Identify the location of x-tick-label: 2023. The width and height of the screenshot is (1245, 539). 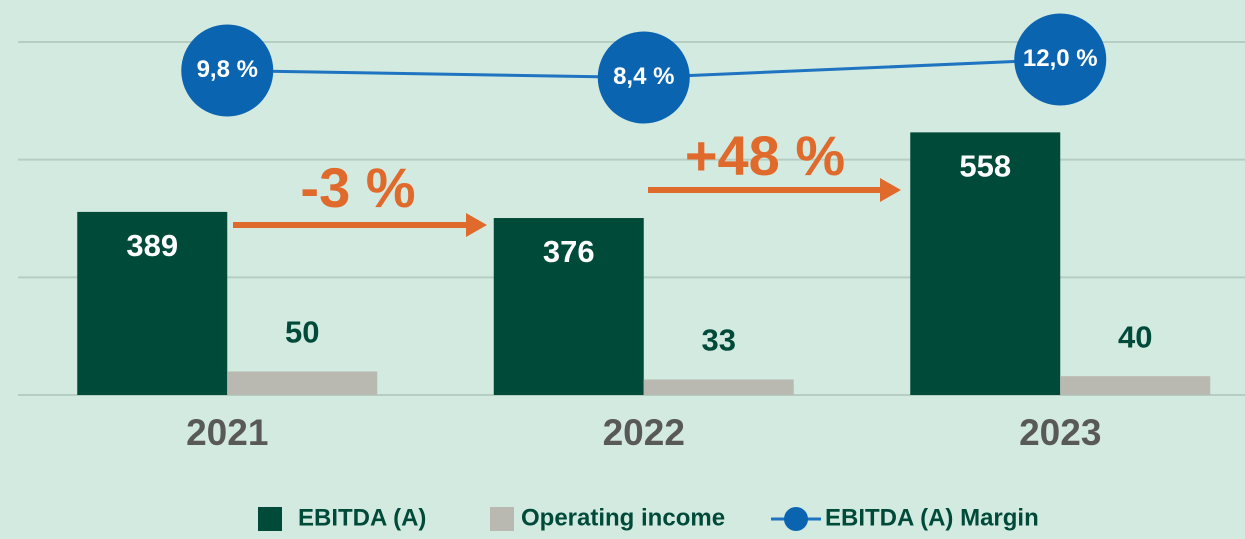
(1060, 432).